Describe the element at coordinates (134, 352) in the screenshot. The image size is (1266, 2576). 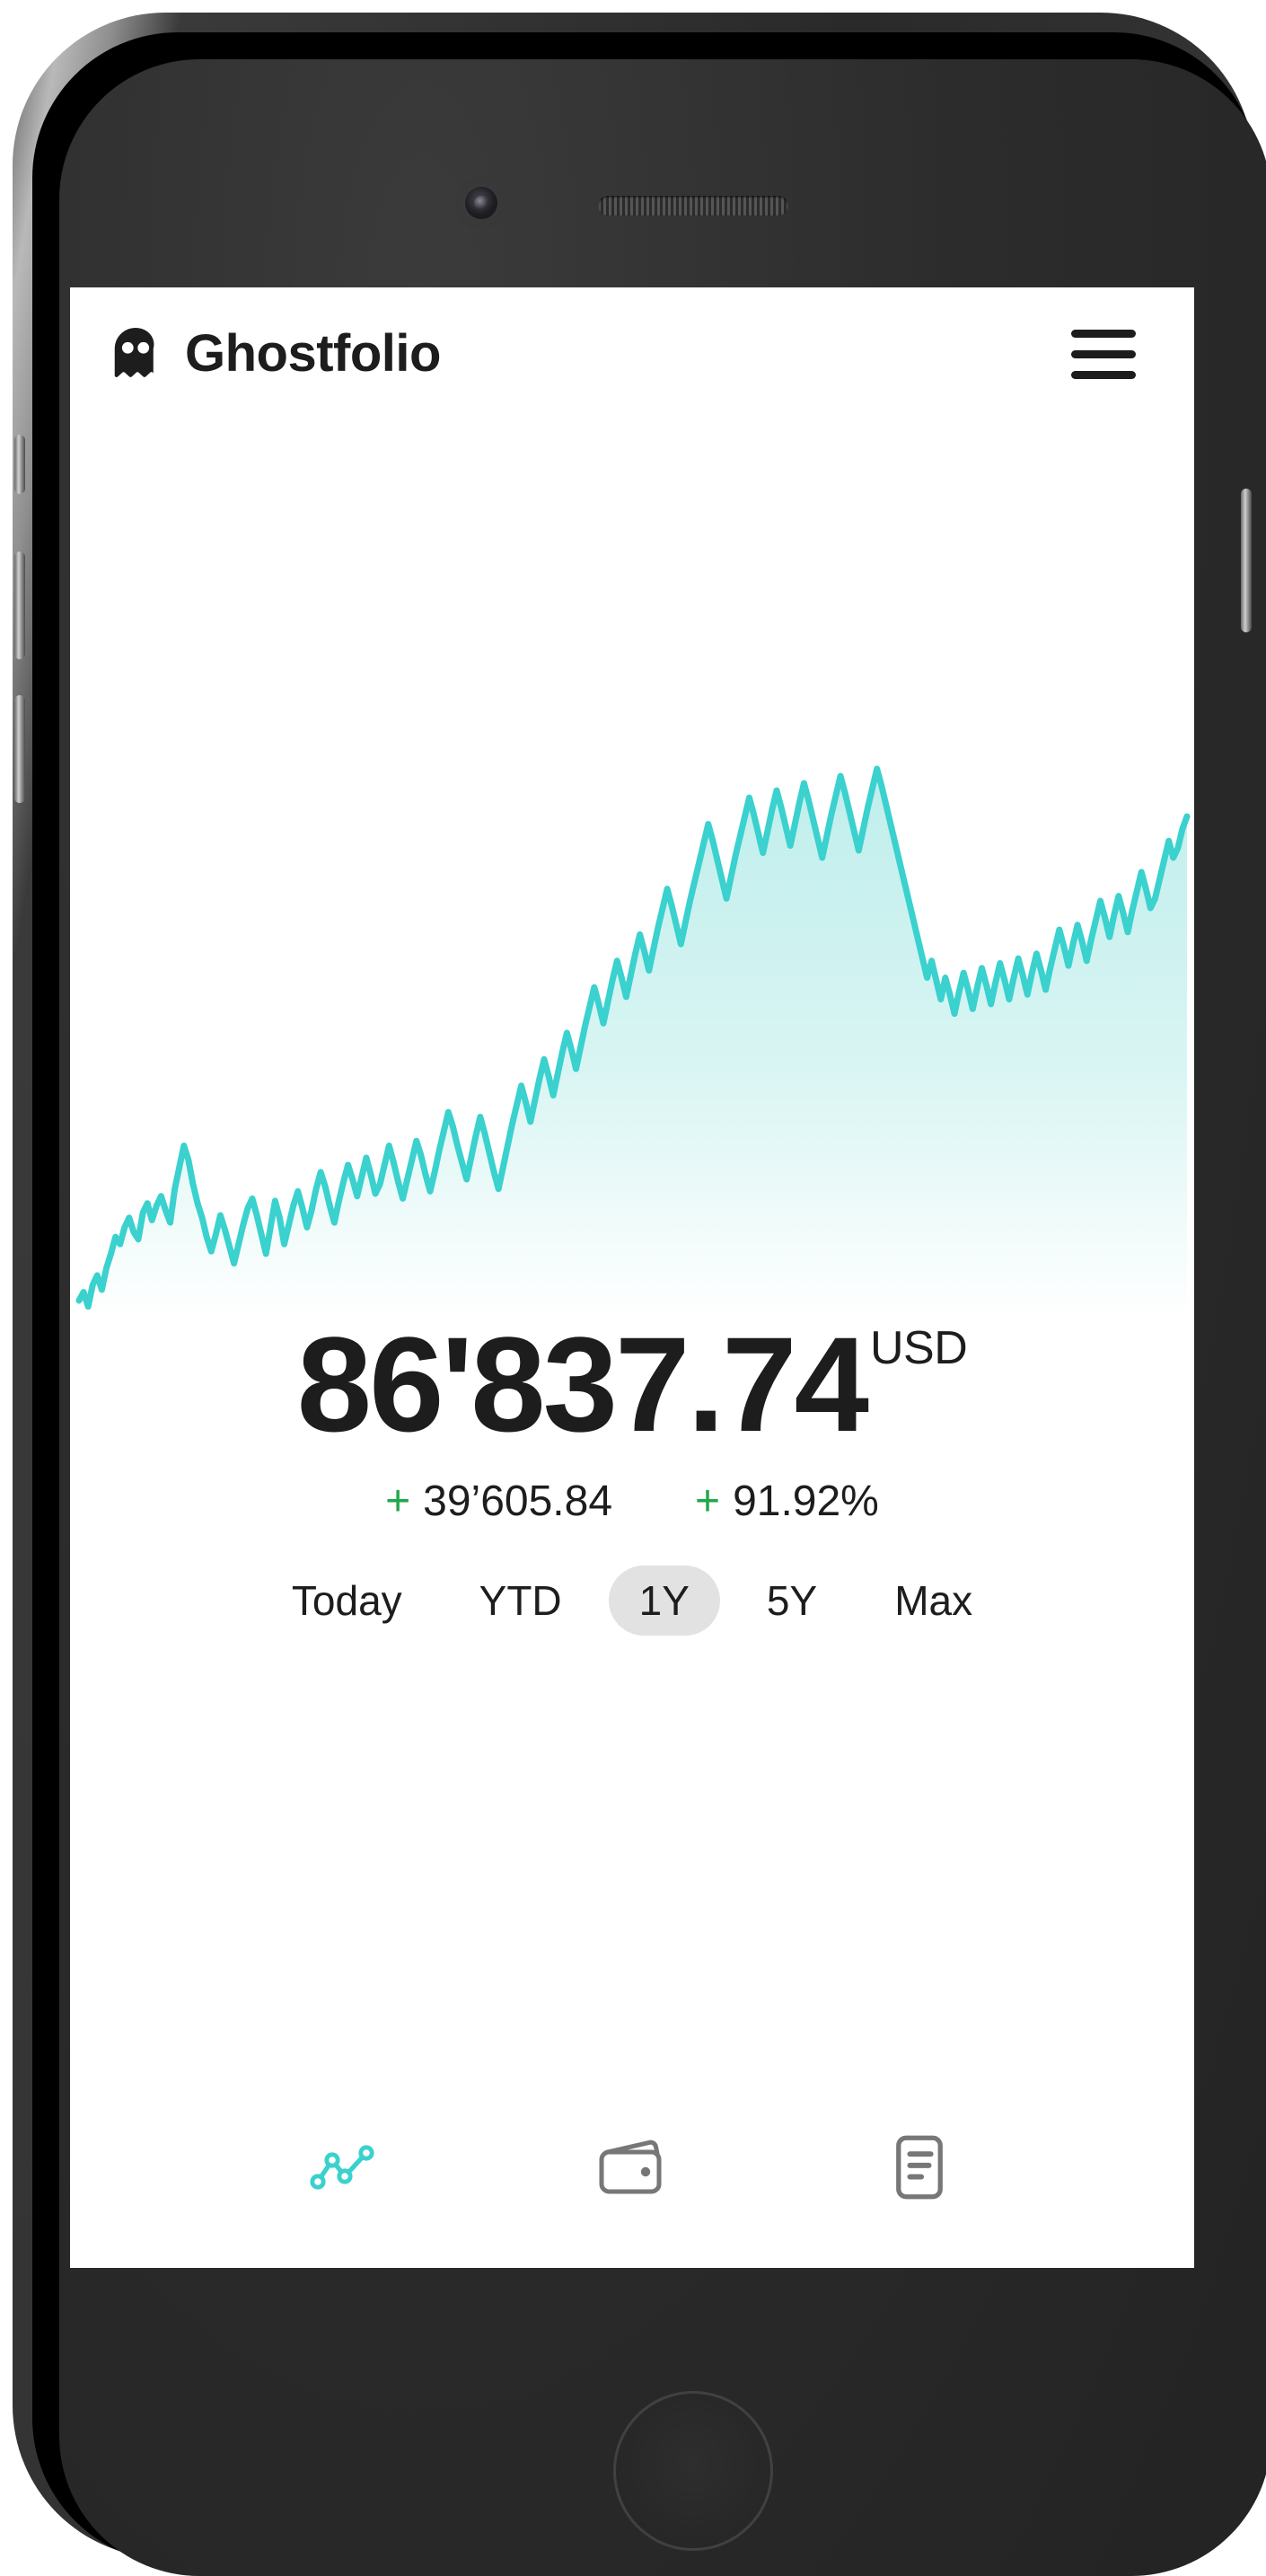
I see `ghost-icon` at that location.